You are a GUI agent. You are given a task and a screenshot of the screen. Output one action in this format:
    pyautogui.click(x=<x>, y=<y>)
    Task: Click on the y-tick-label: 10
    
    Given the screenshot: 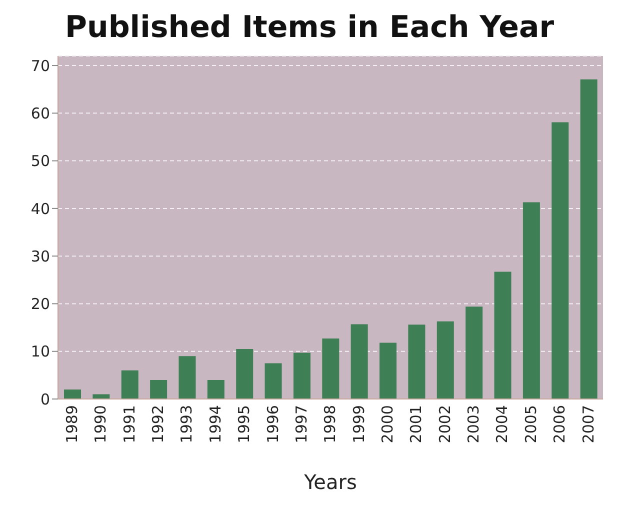 What is the action you would take?
    pyautogui.click(x=40, y=351)
    